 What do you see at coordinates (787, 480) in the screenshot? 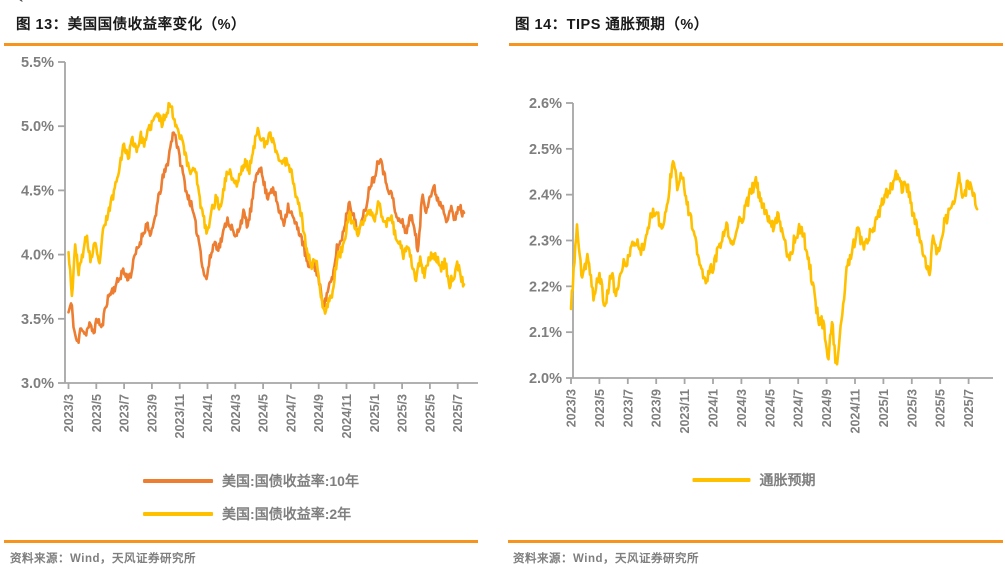
I see `legend-label: 通胀预期` at bounding box center [787, 480].